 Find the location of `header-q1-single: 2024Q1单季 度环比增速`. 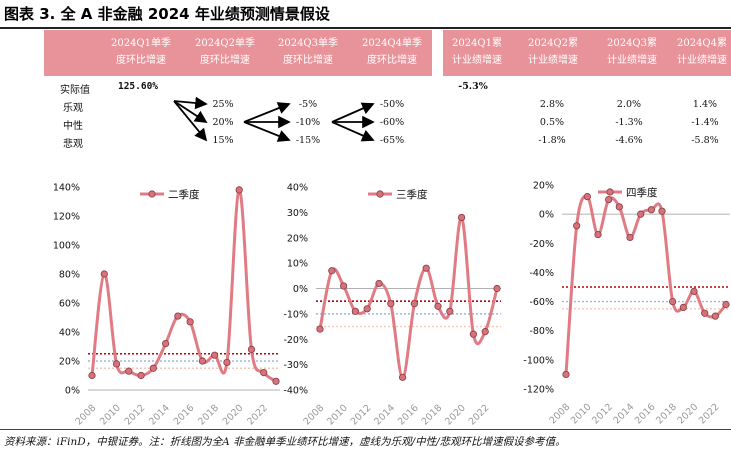

header-q1-single: 2024Q1单季 度环比增速 is located at coordinates (140, 52).